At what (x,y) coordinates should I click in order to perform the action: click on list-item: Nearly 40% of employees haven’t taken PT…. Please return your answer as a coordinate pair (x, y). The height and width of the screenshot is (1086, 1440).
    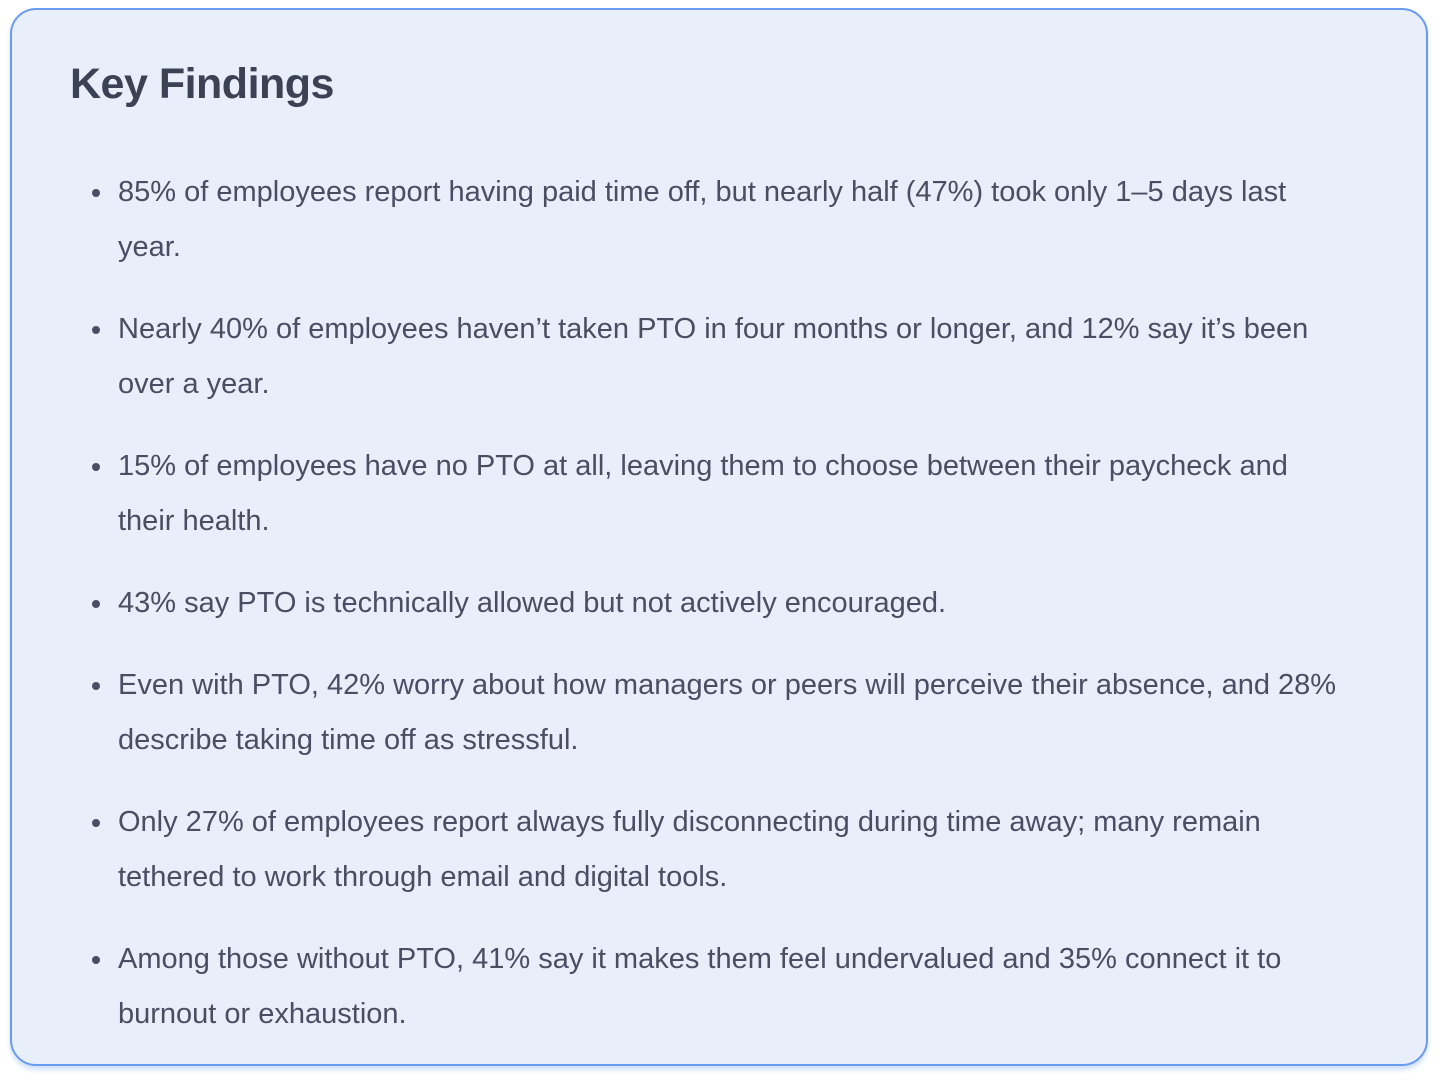
    Looking at the image, I should click on (705, 357).